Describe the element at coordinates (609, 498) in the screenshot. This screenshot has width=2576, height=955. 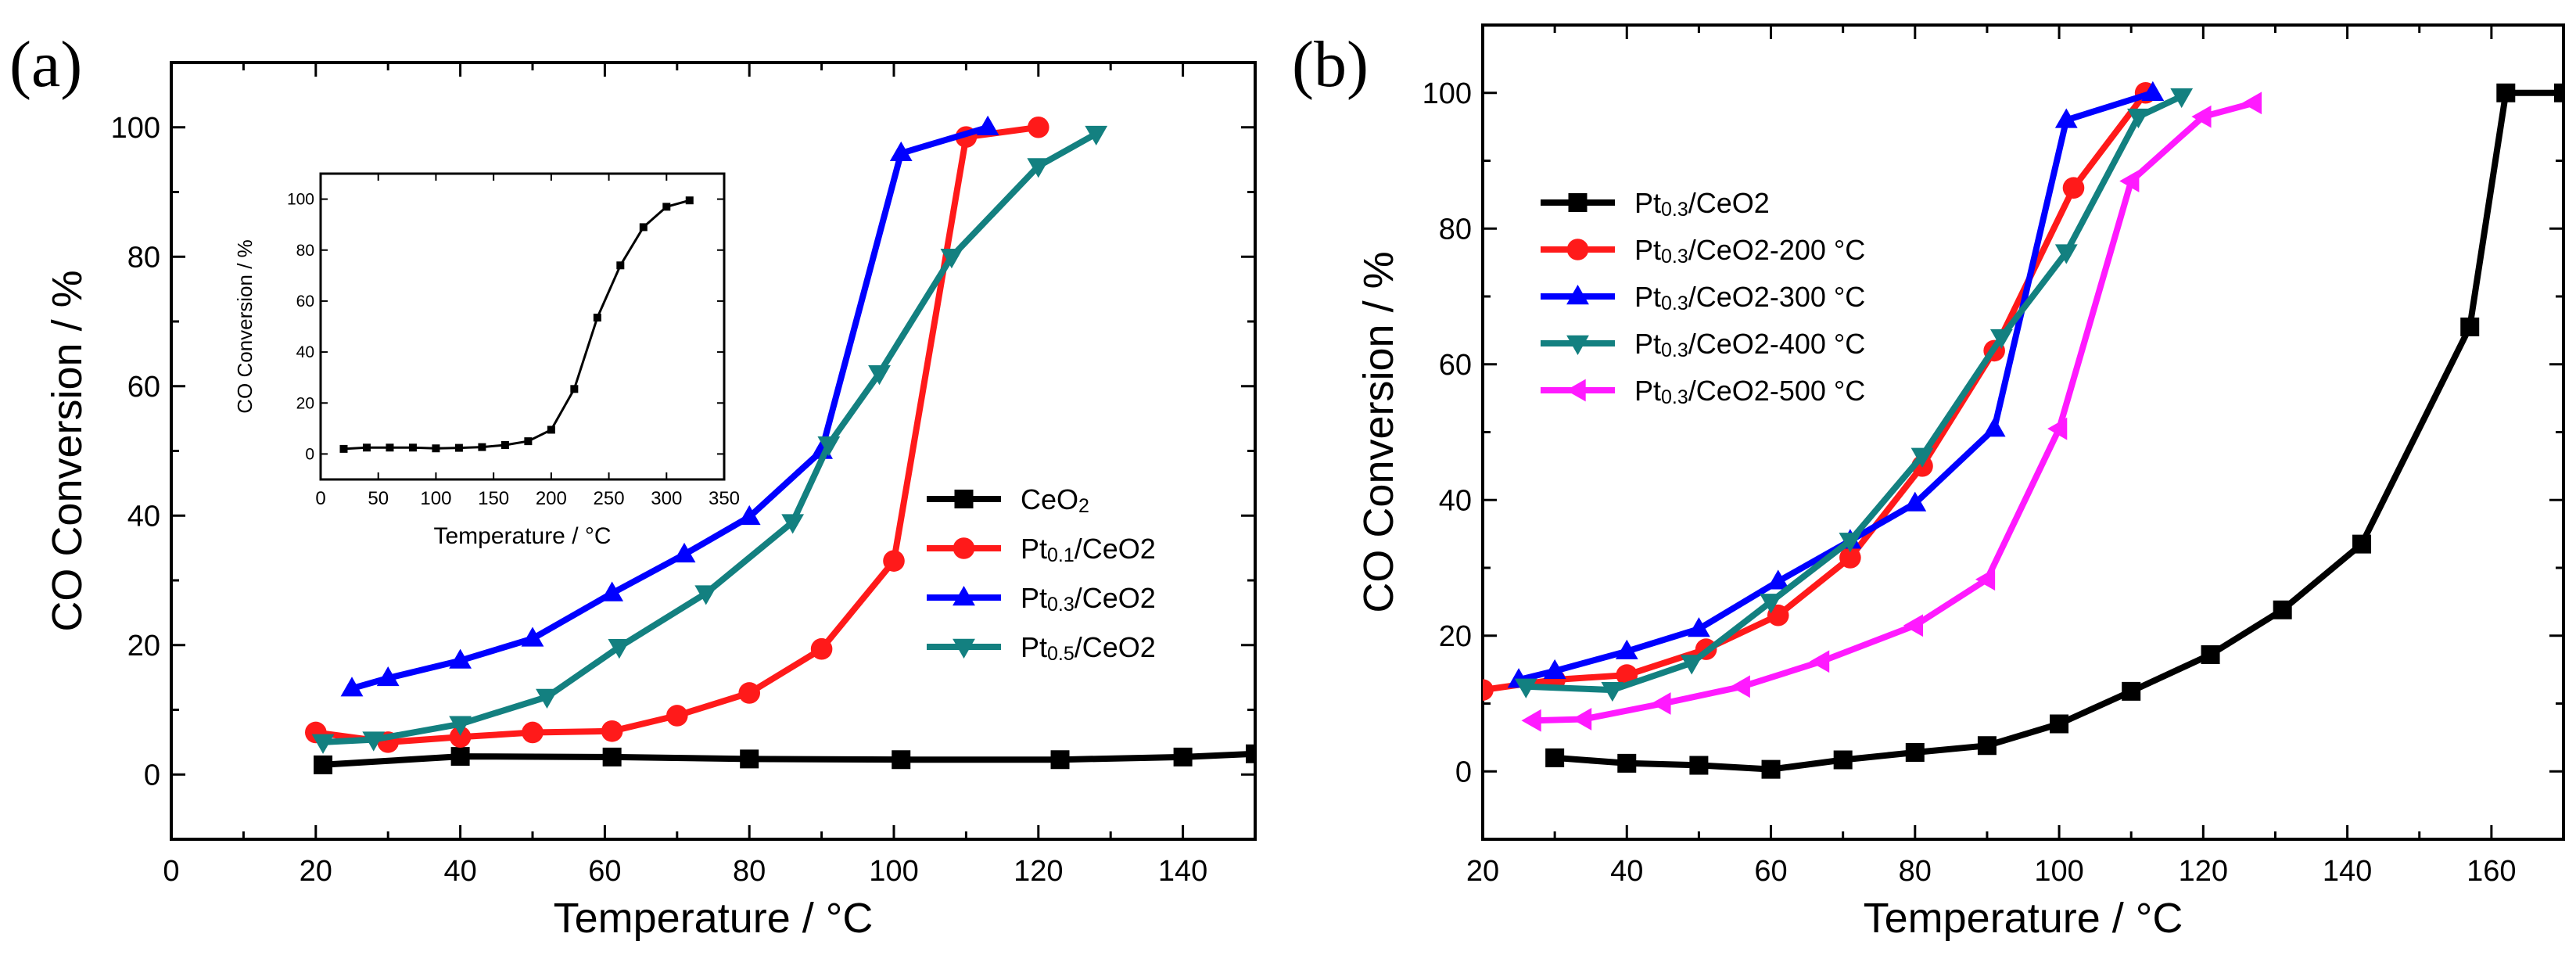
I see `inset-x-tick-label: 250` at that location.